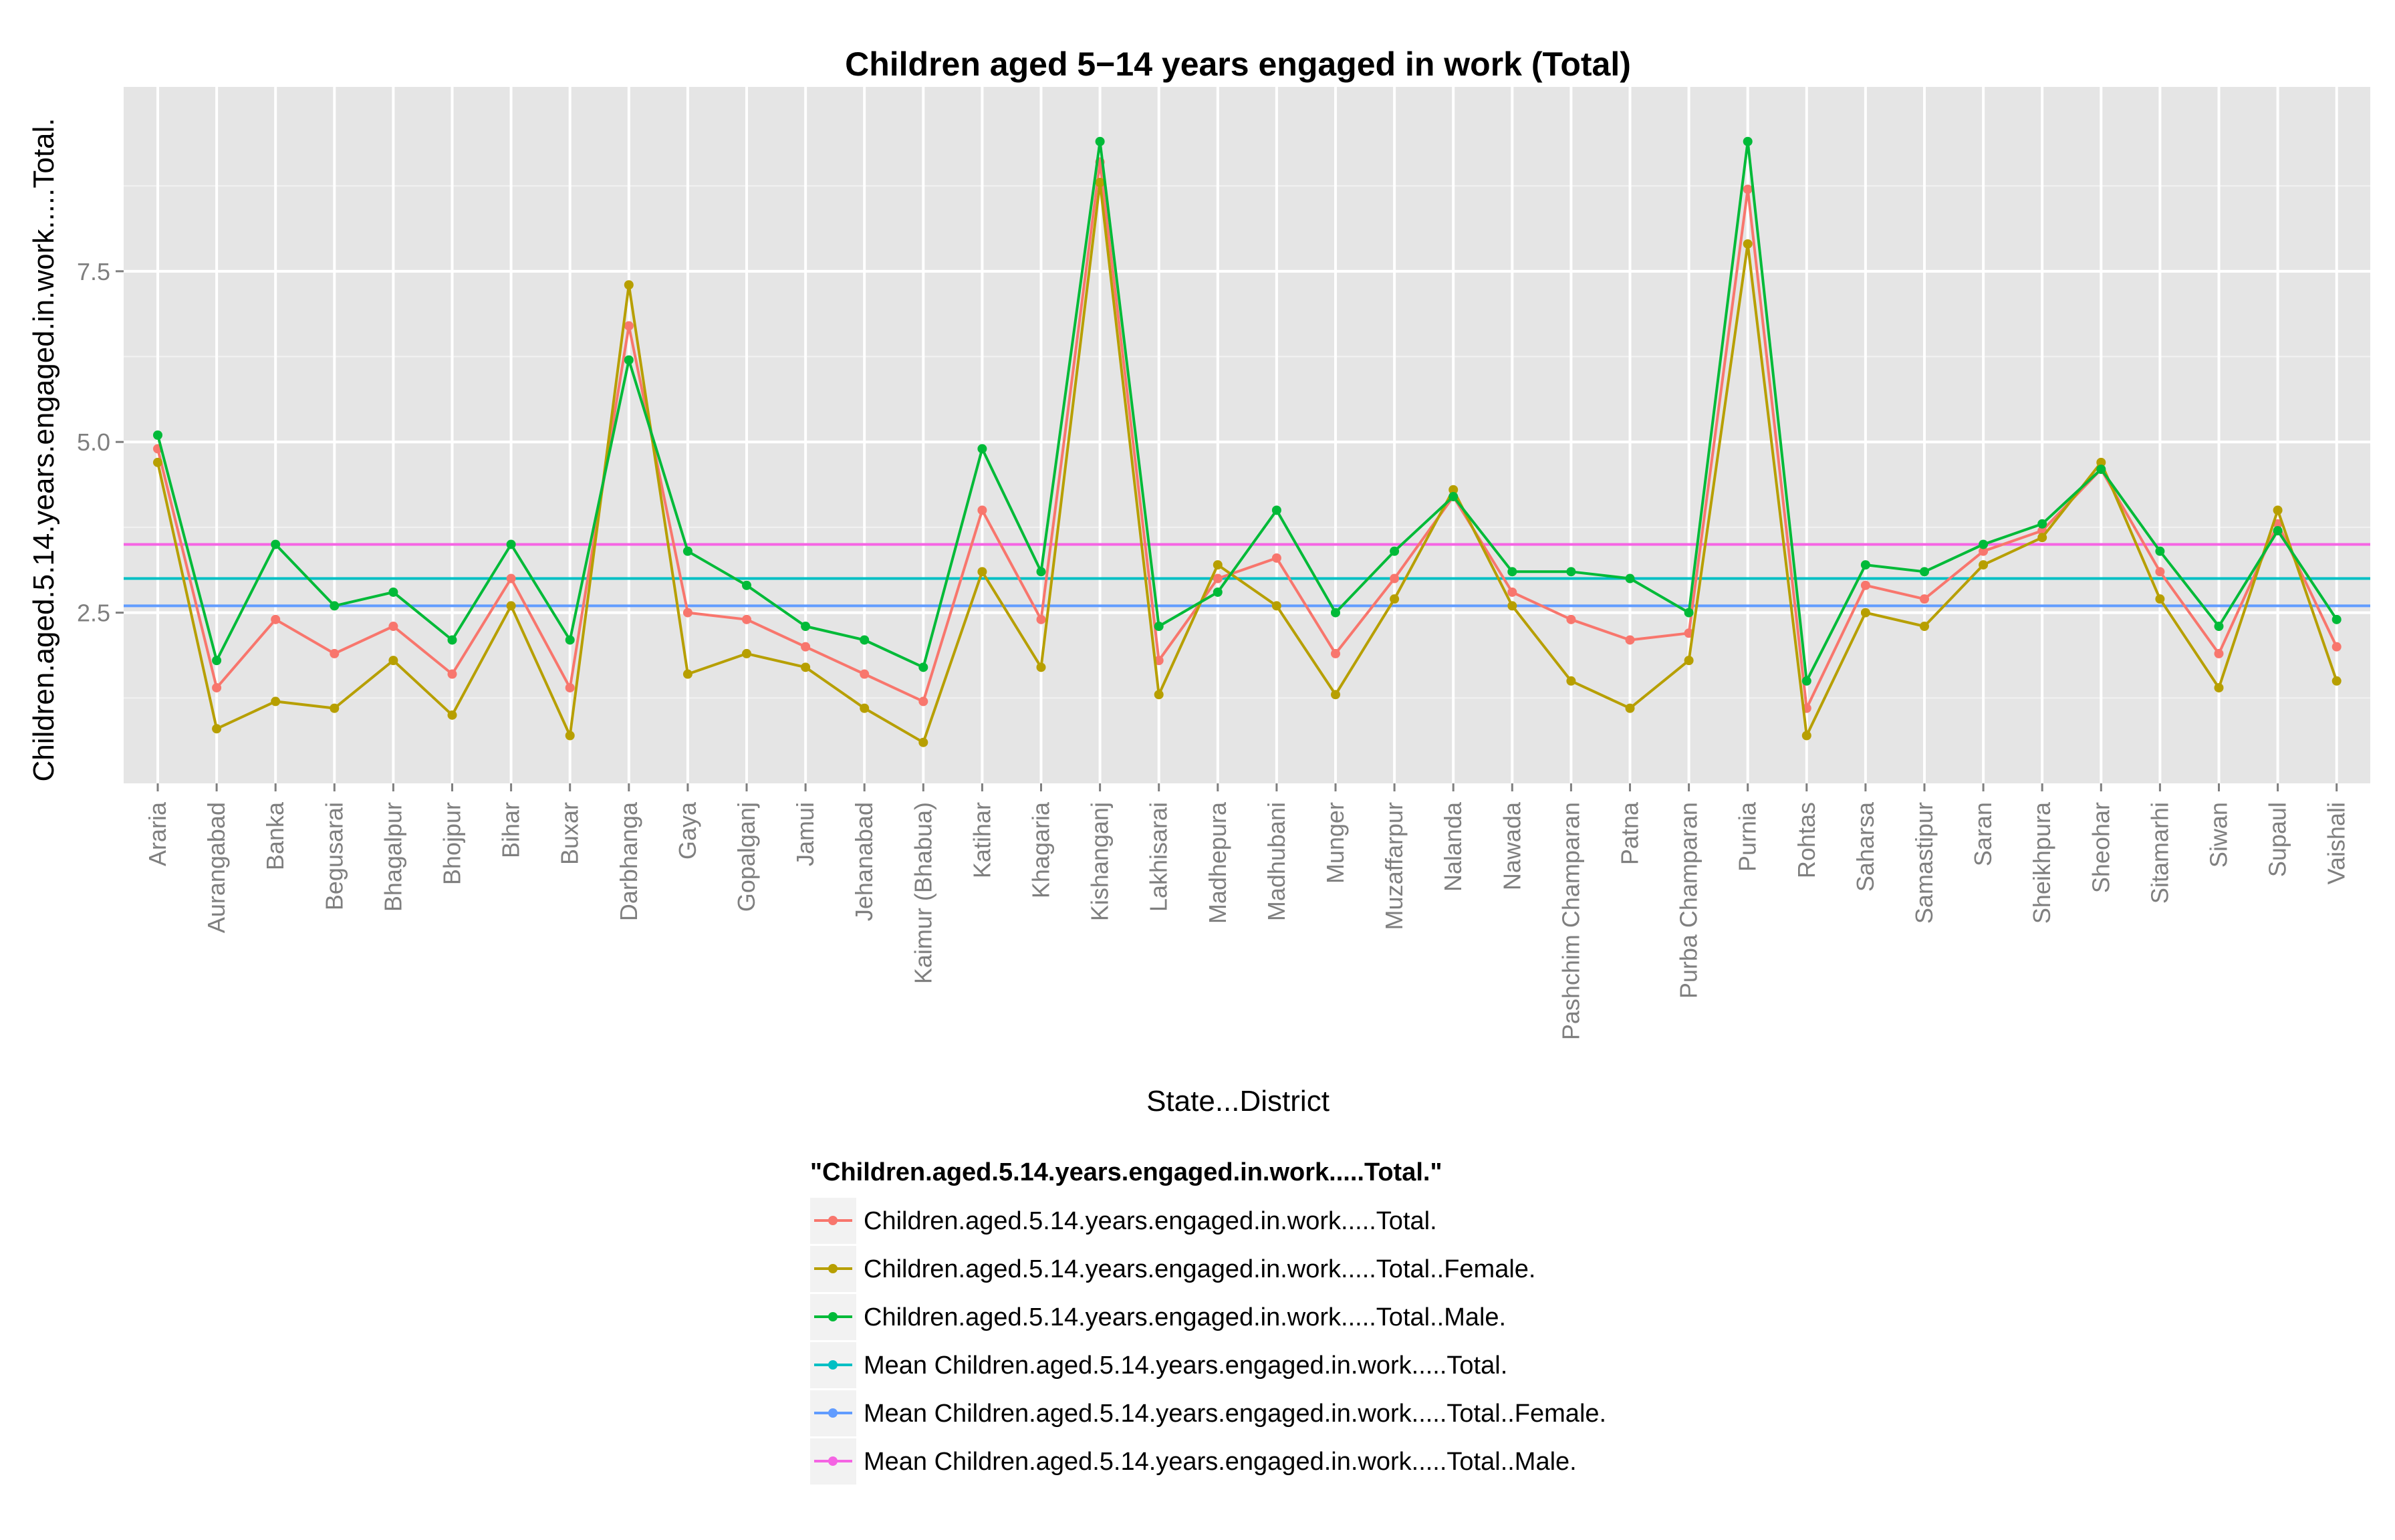  I want to click on x-tick-label: Kishanganj, so click(1100, 861).